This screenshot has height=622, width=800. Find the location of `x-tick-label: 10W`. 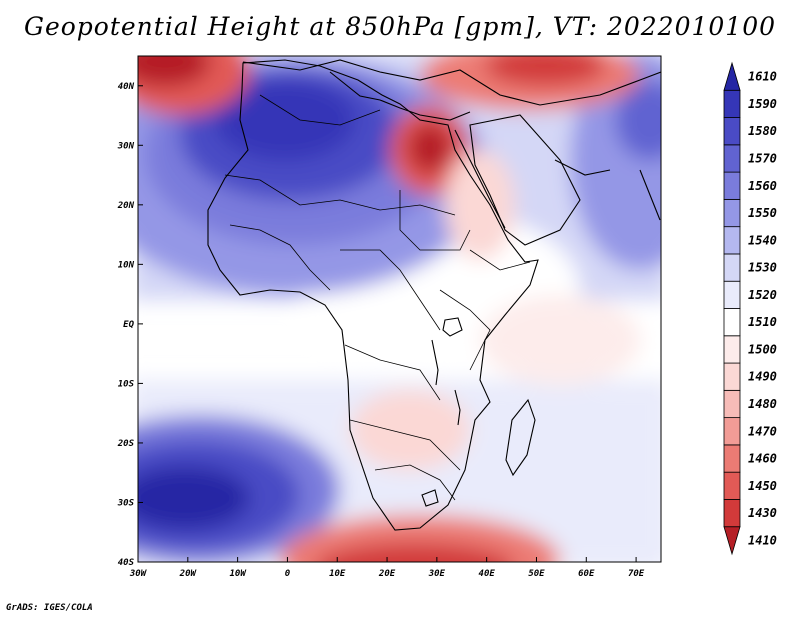

x-tick-label: 10W is located at coordinates (238, 574).